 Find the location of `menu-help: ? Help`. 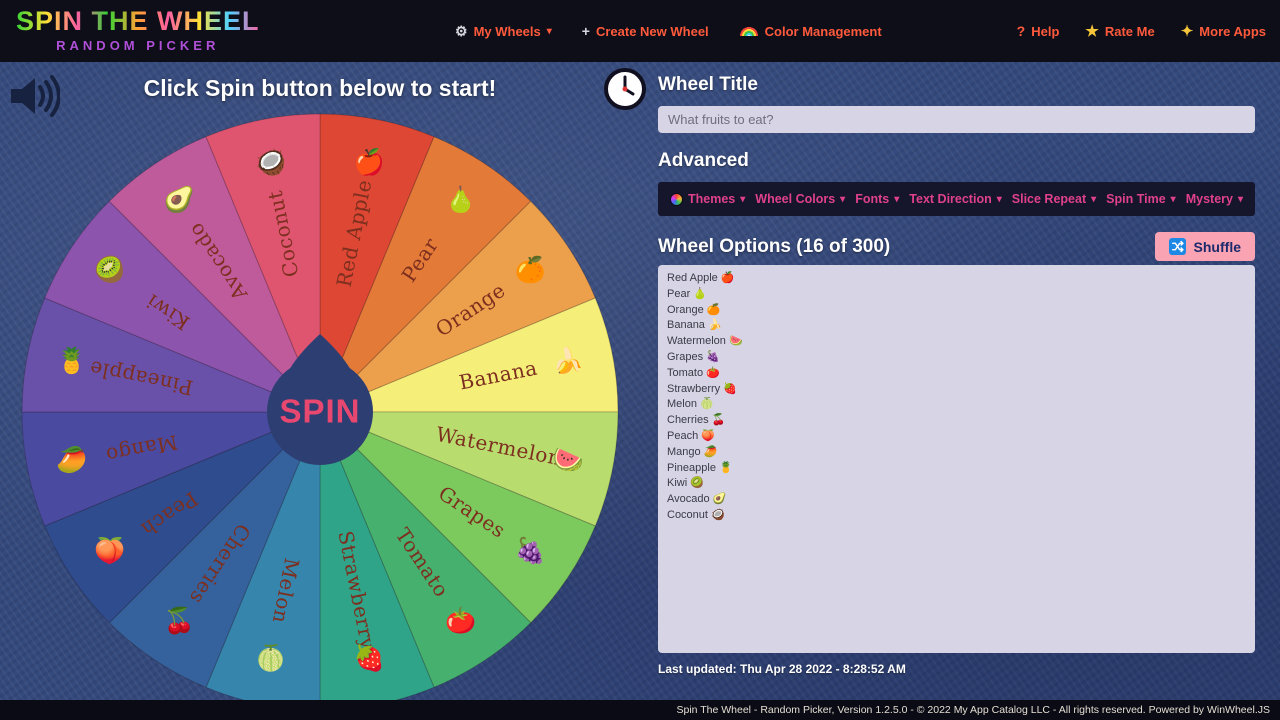

menu-help: ? Help is located at coordinates (1038, 31).